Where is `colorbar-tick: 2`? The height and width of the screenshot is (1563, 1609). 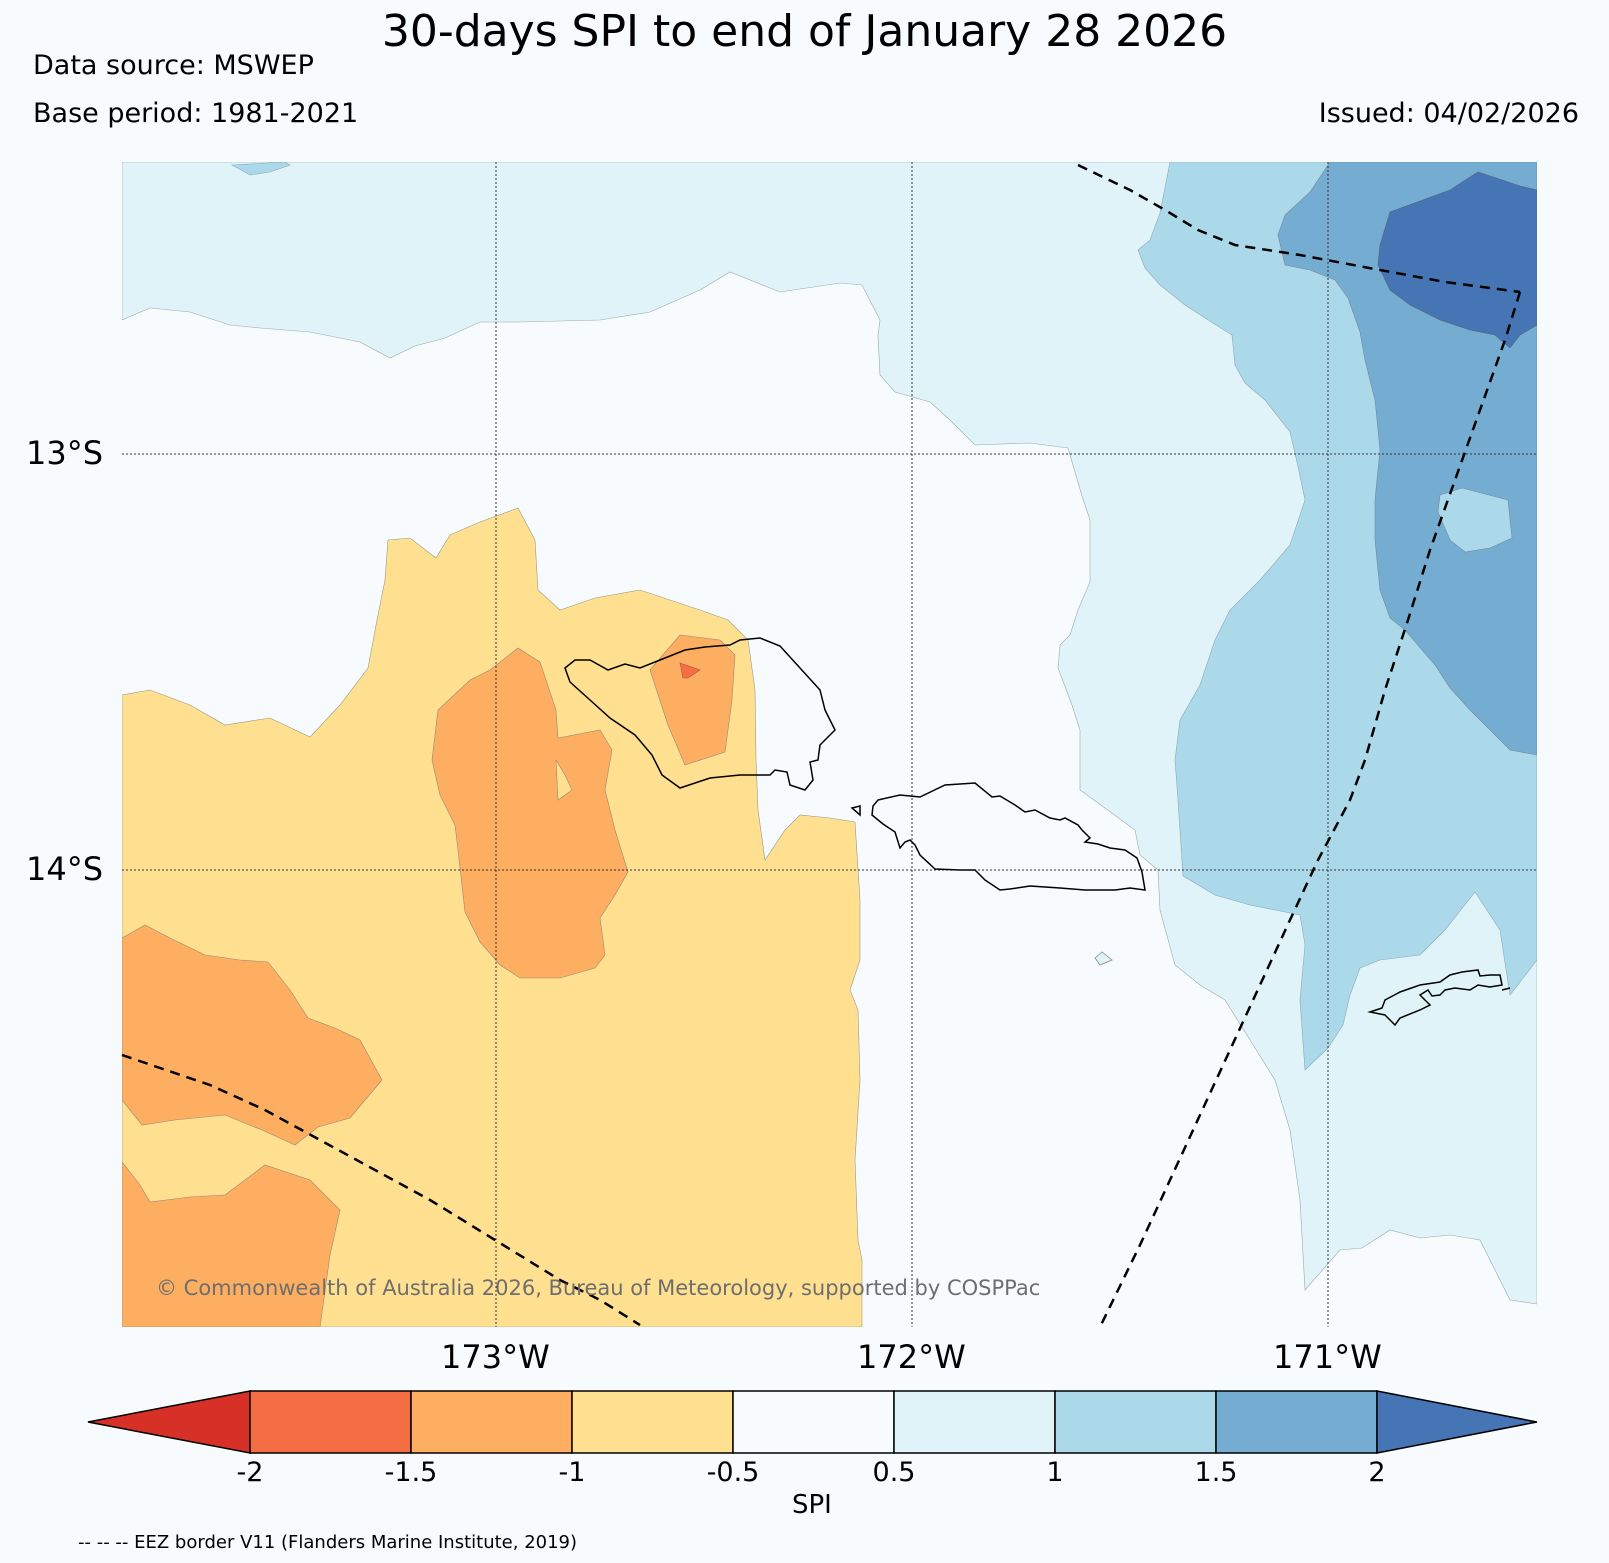 colorbar-tick: 2 is located at coordinates (1377, 1472).